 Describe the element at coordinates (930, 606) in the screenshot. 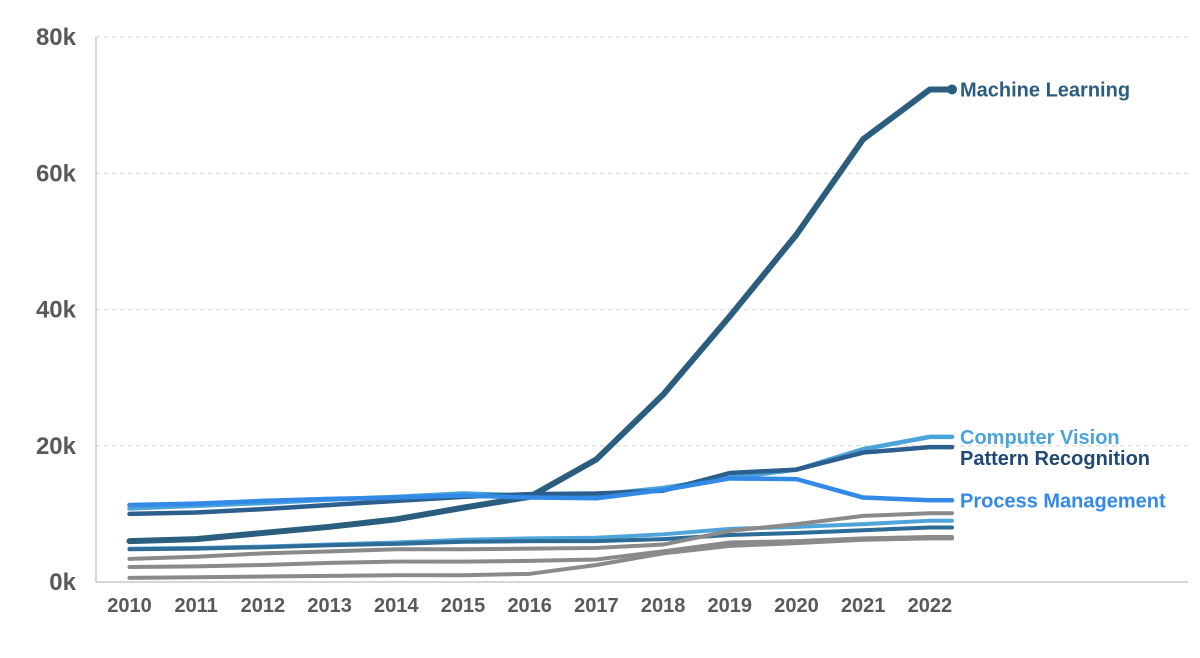

I see `x-tick-label-2022: 2022` at that location.